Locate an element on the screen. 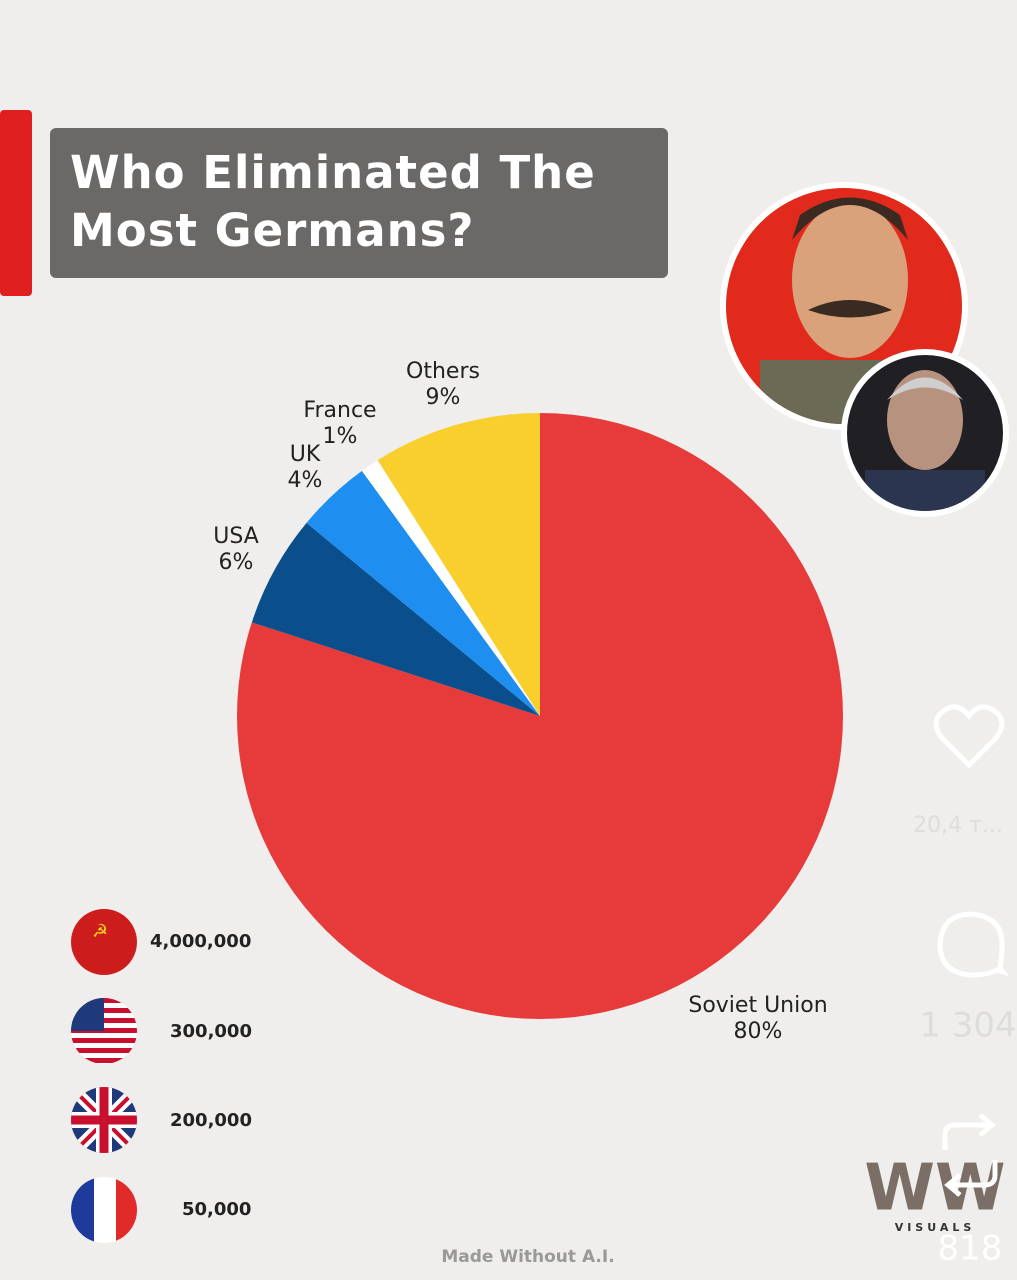 Image resolution: width=1017 pixels, height=1280 pixels. like-button is located at coordinates (969, 736).